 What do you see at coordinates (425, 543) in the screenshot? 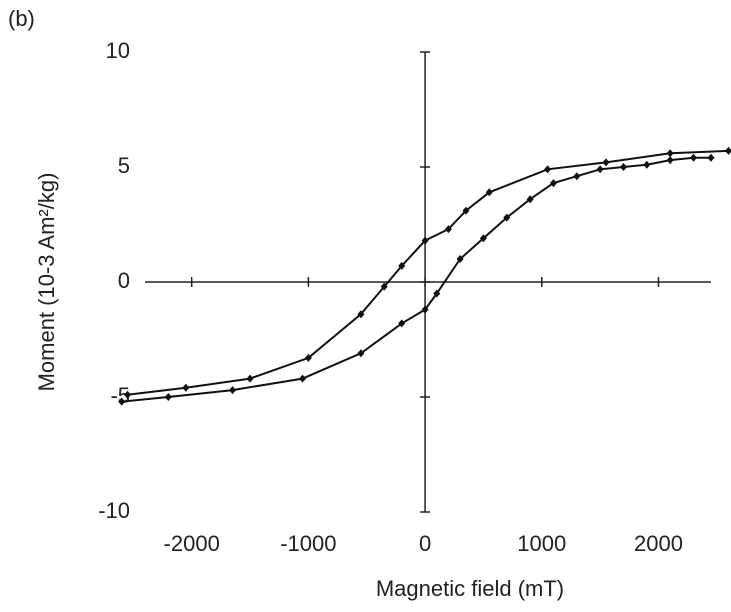
I see `x-tick-label: 0` at bounding box center [425, 543].